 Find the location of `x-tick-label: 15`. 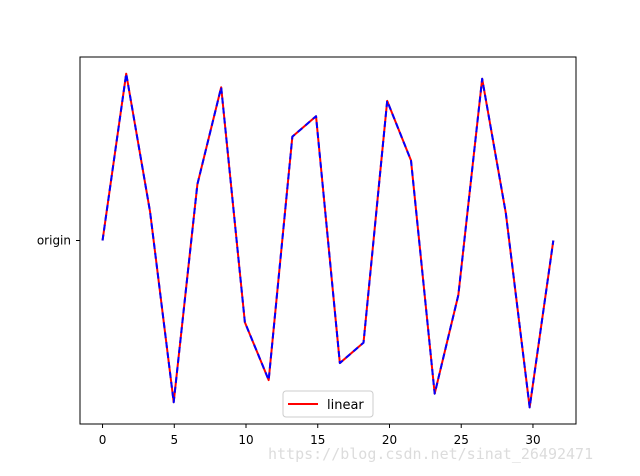

x-tick-label: 15 is located at coordinates (317, 440).